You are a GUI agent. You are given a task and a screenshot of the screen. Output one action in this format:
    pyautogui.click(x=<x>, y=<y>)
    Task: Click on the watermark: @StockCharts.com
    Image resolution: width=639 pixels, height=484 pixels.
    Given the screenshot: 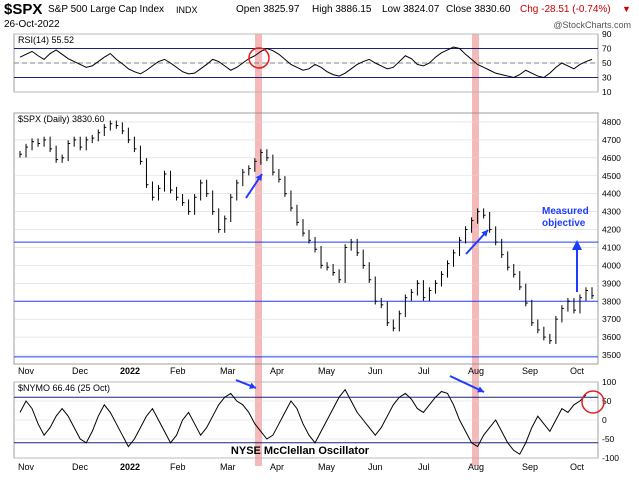 What is the action you would take?
    pyautogui.click(x=592, y=25)
    